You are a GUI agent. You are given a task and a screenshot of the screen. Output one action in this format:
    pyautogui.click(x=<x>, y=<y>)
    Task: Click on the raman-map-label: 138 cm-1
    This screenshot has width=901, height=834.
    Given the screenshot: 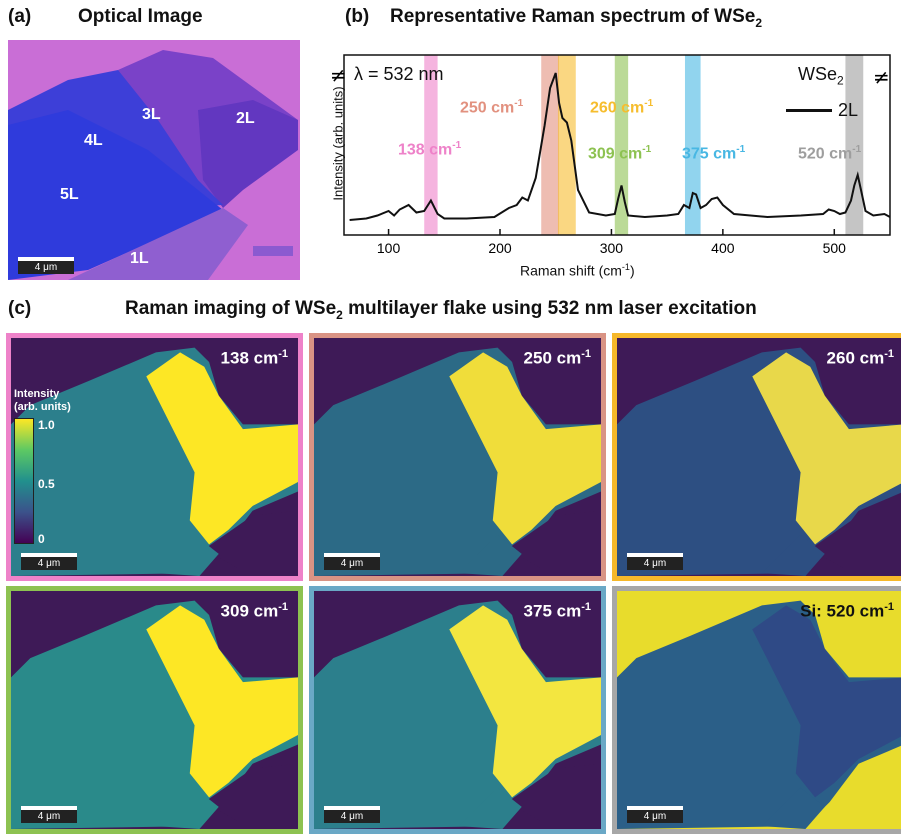 What is the action you would take?
    pyautogui.click(x=254, y=358)
    